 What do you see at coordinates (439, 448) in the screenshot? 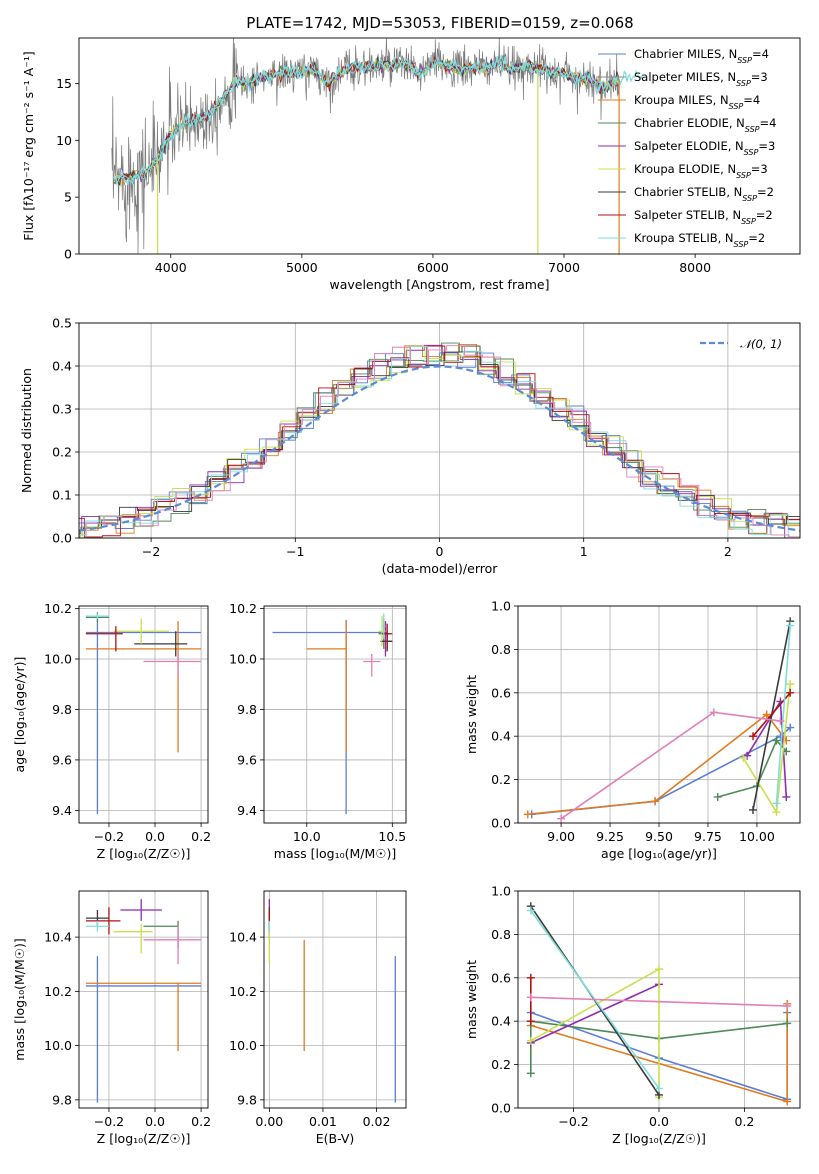
I see `normal-reference-curve` at bounding box center [439, 448].